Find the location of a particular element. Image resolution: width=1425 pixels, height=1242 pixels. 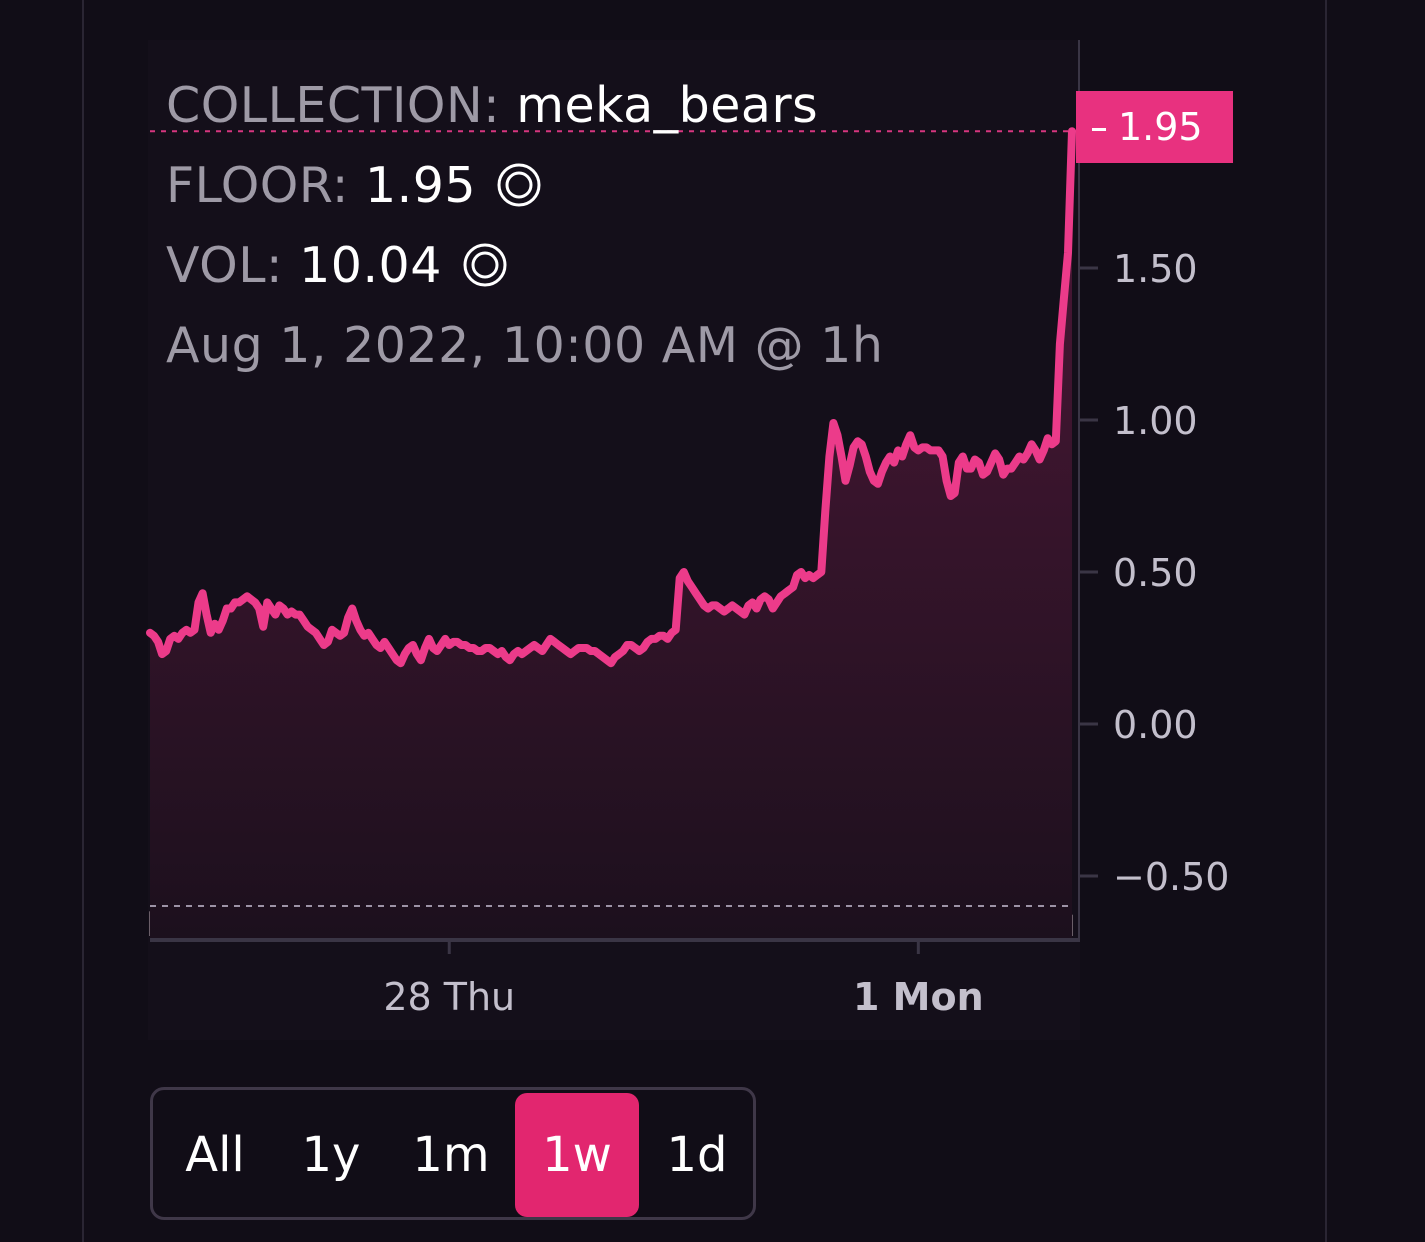

time-range-selector: All 1y 1m 1w 1d is located at coordinates (453, 1153).